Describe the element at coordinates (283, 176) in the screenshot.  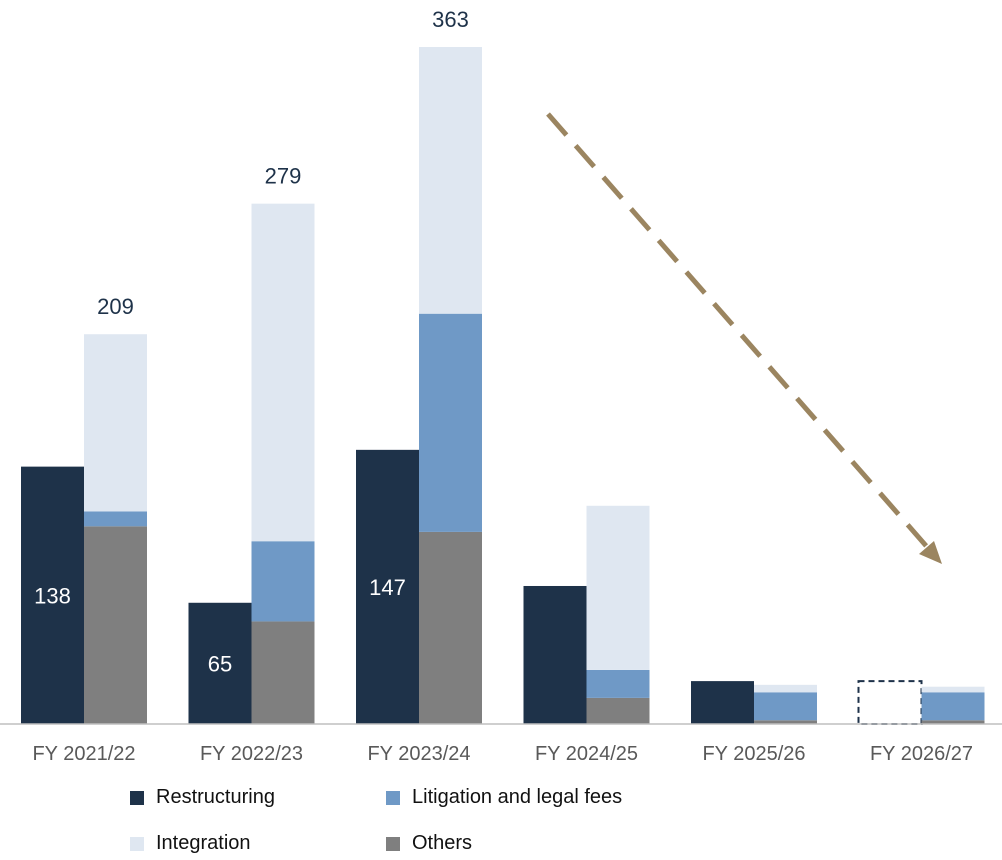
I see `total-label-2: 279` at that location.